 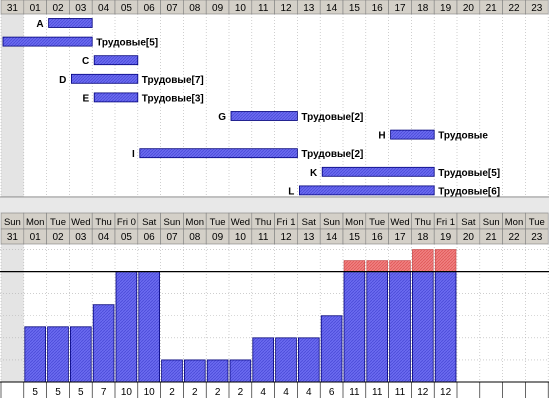 I want to click on hist-day-label: 04, so click(x=104, y=237).